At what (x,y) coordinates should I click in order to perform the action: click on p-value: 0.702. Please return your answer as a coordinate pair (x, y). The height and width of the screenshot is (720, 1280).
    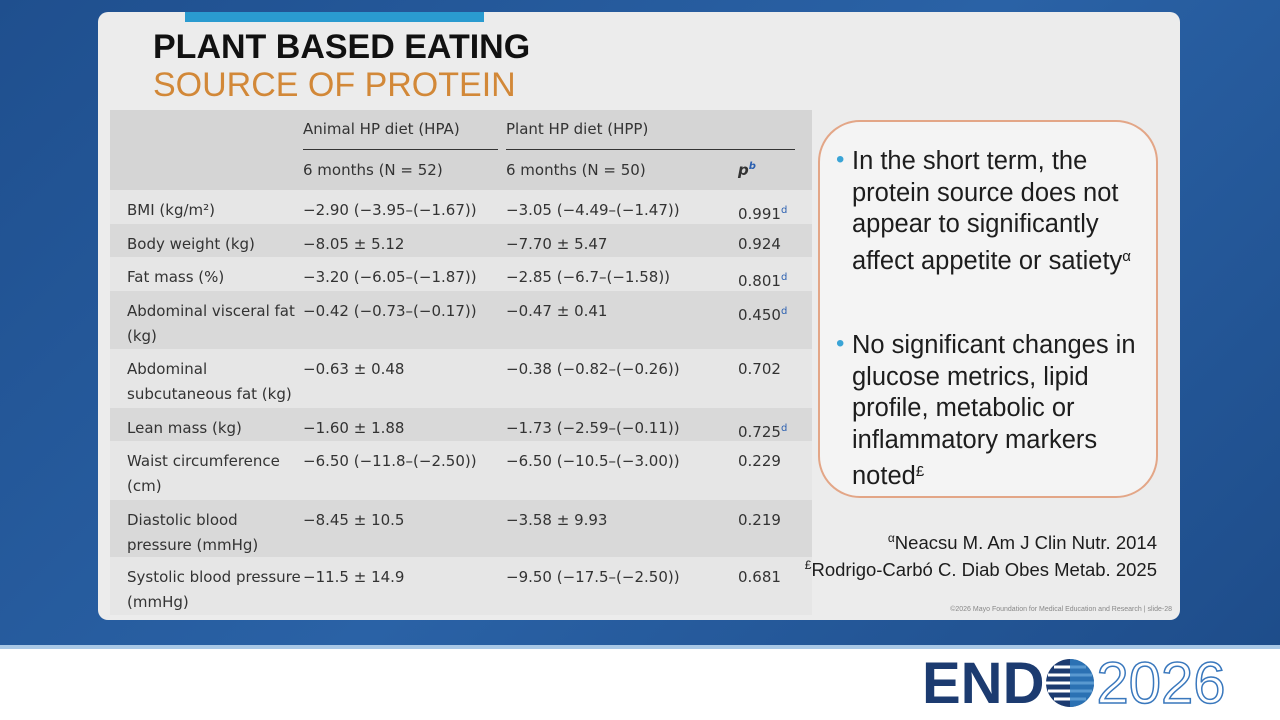
    Looking at the image, I should click on (759, 369).